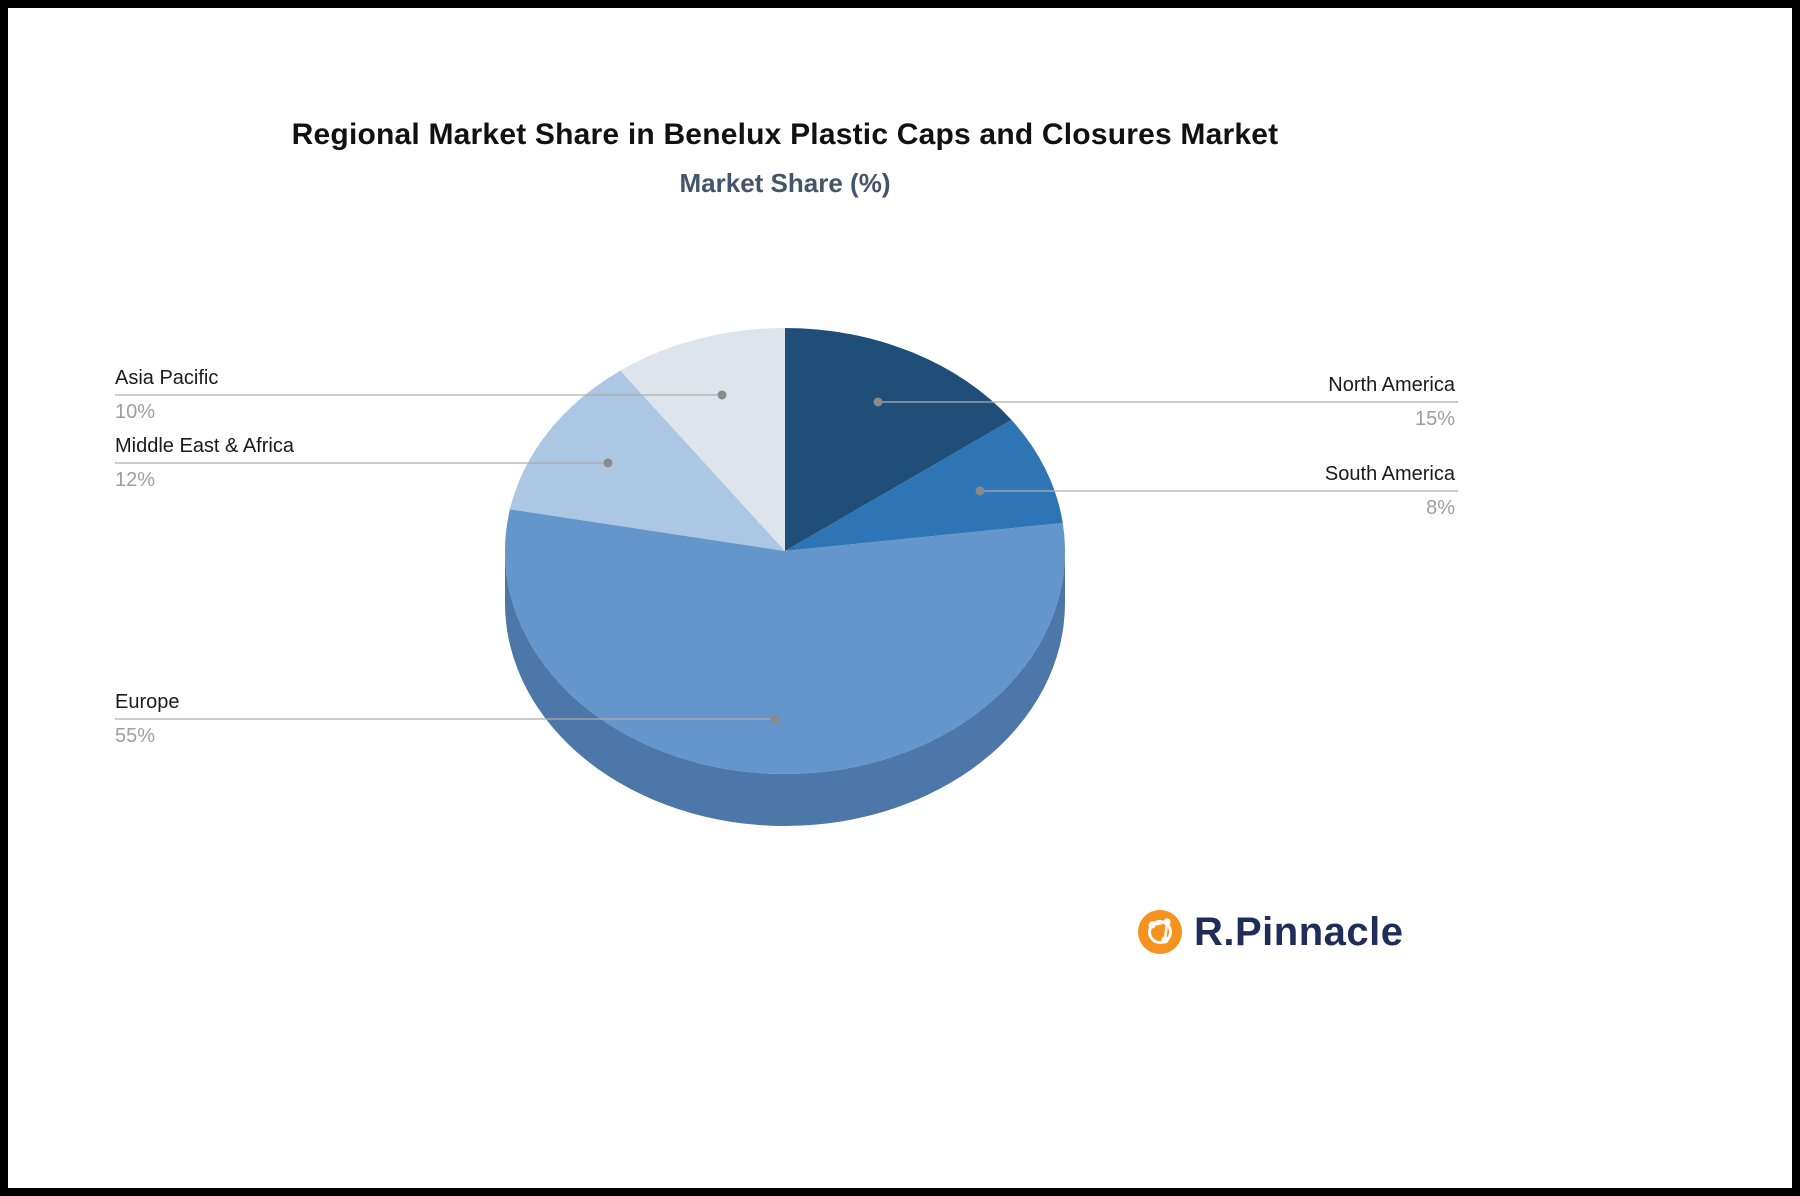  Describe the element at coordinates (135, 412) in the screenshot. I see `slice-value: 10%` at that location.